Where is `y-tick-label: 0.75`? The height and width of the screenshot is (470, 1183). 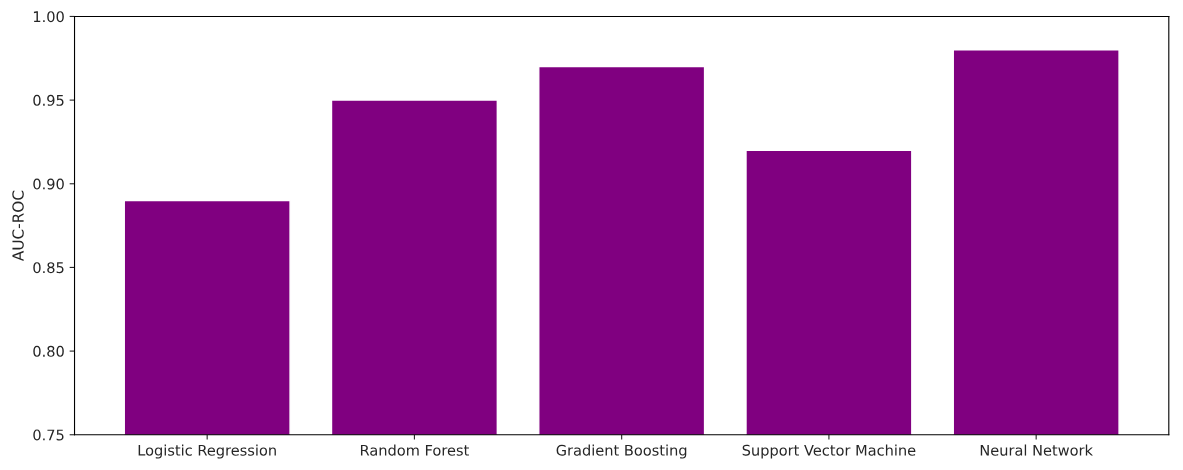
y-tick-label: 0.75 is located at coordinates (48, 435).